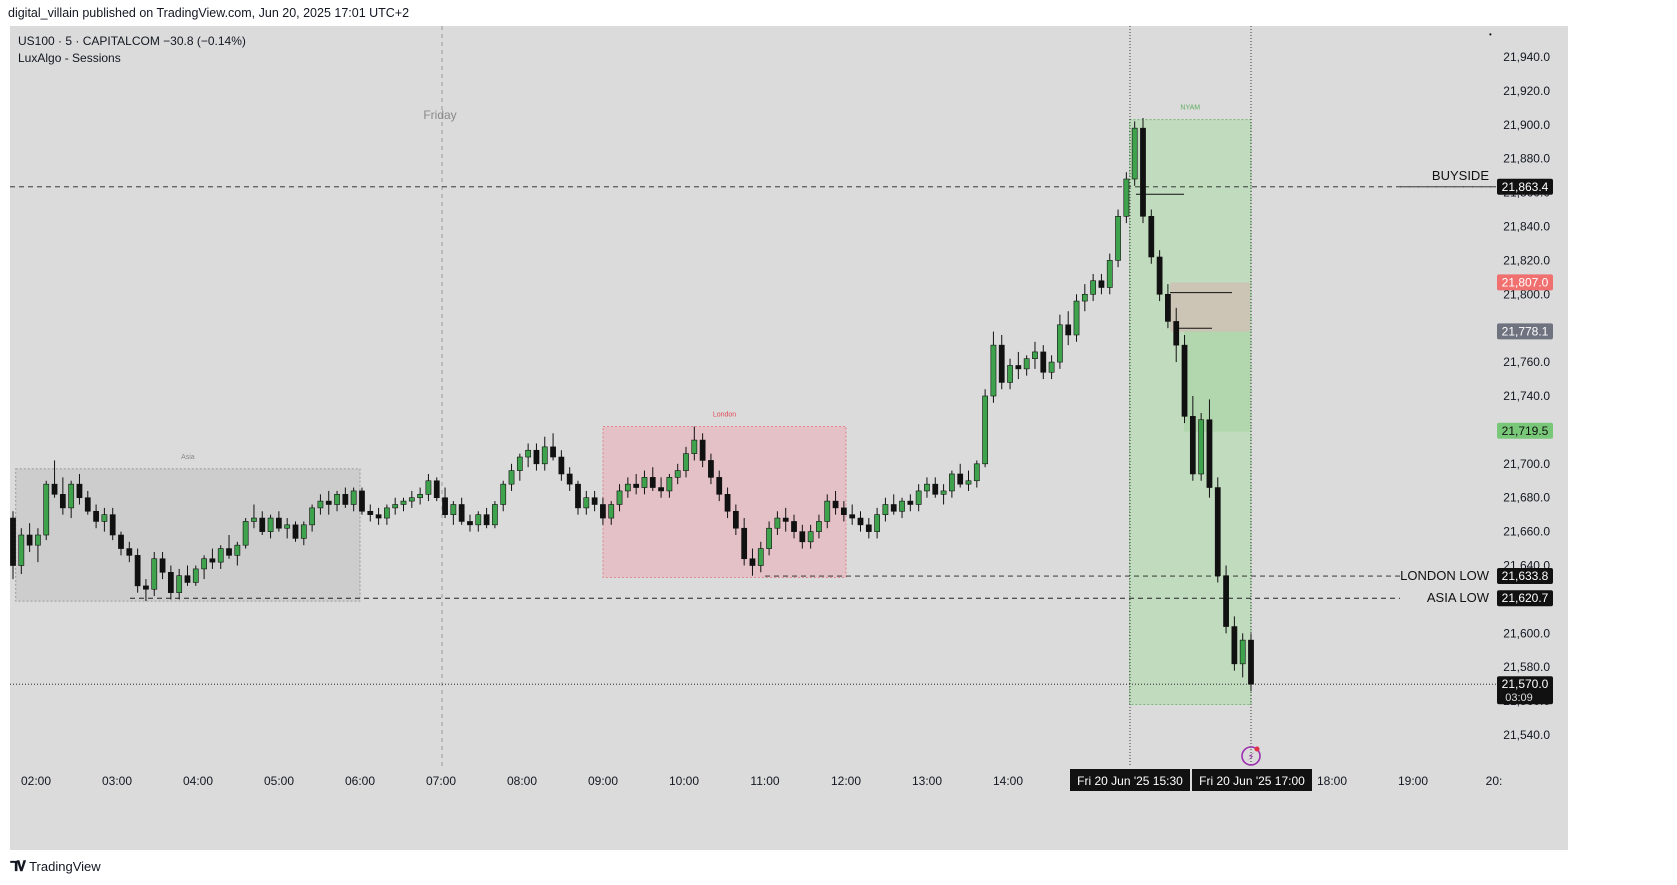 The width and height of the screenshot is (1677, 885). I want to click on tradingview-logo: ⅂𝐕 TradingView, so click(55, 866).